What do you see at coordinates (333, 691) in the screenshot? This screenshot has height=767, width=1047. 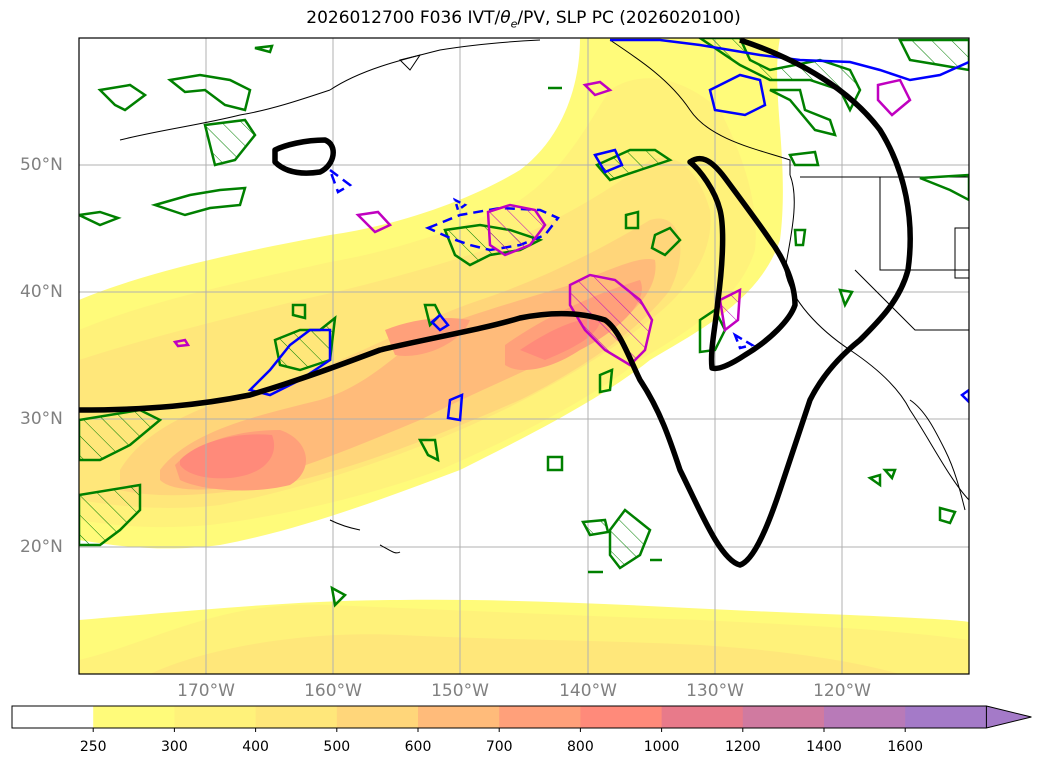 I see `lon-label-160w: 160°W` at bounding box center [333, 691].